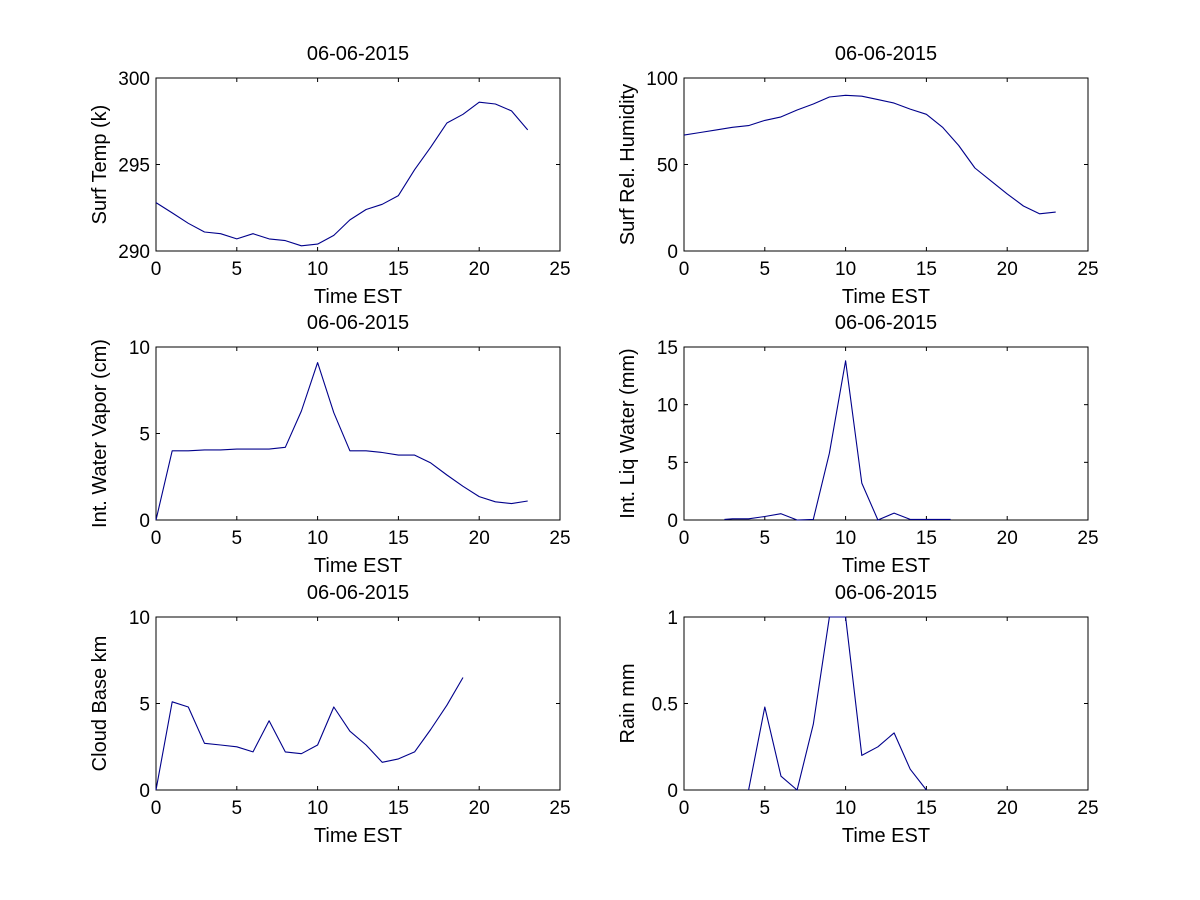 This screenshot has width=1200, height=900. Describe the element at coordinates (628, 433) in the screenshot. I see `y-axis-label: Int. Liq Water (mm)` at that location.